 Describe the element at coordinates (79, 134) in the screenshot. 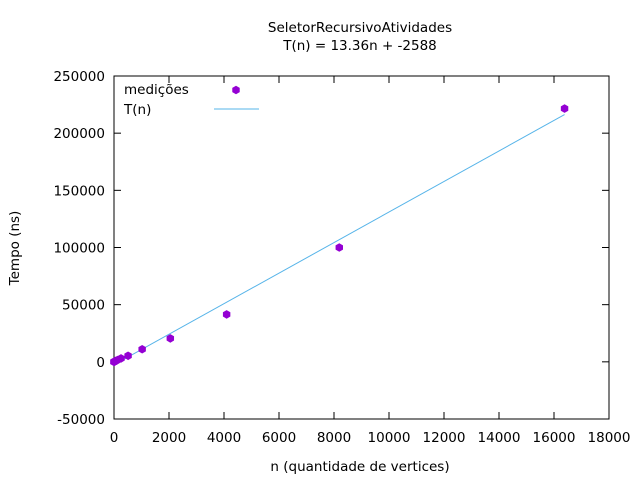

I see `y-tick-label: 200000` at that location.